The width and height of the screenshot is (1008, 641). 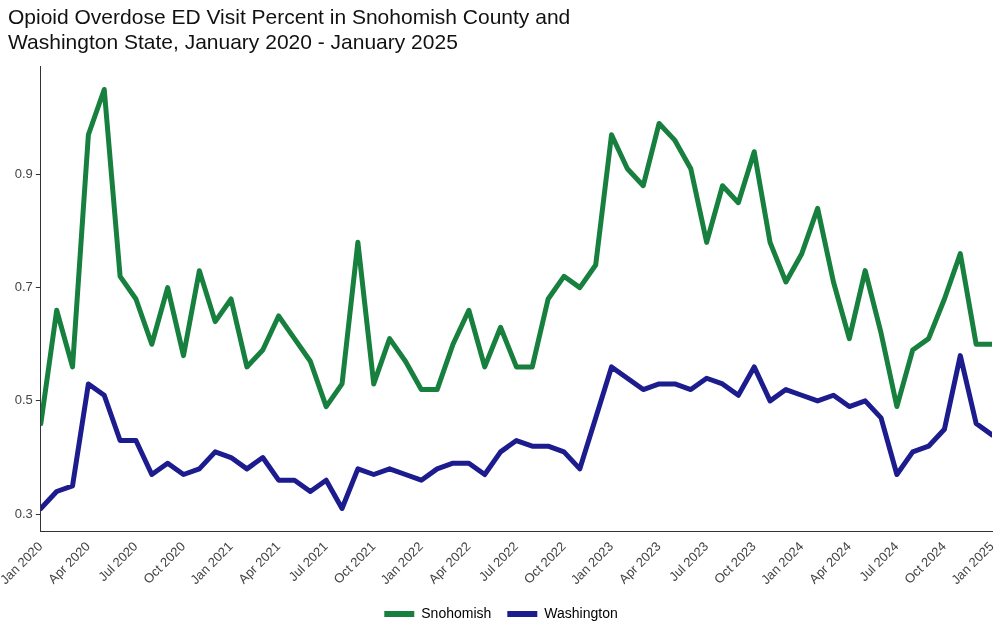 I want to click on chart-title: Opioid Overdose ED Visit Percent in Snohomish County and Washington State, January 2020 - January 2025, so click(x=290, y=29).